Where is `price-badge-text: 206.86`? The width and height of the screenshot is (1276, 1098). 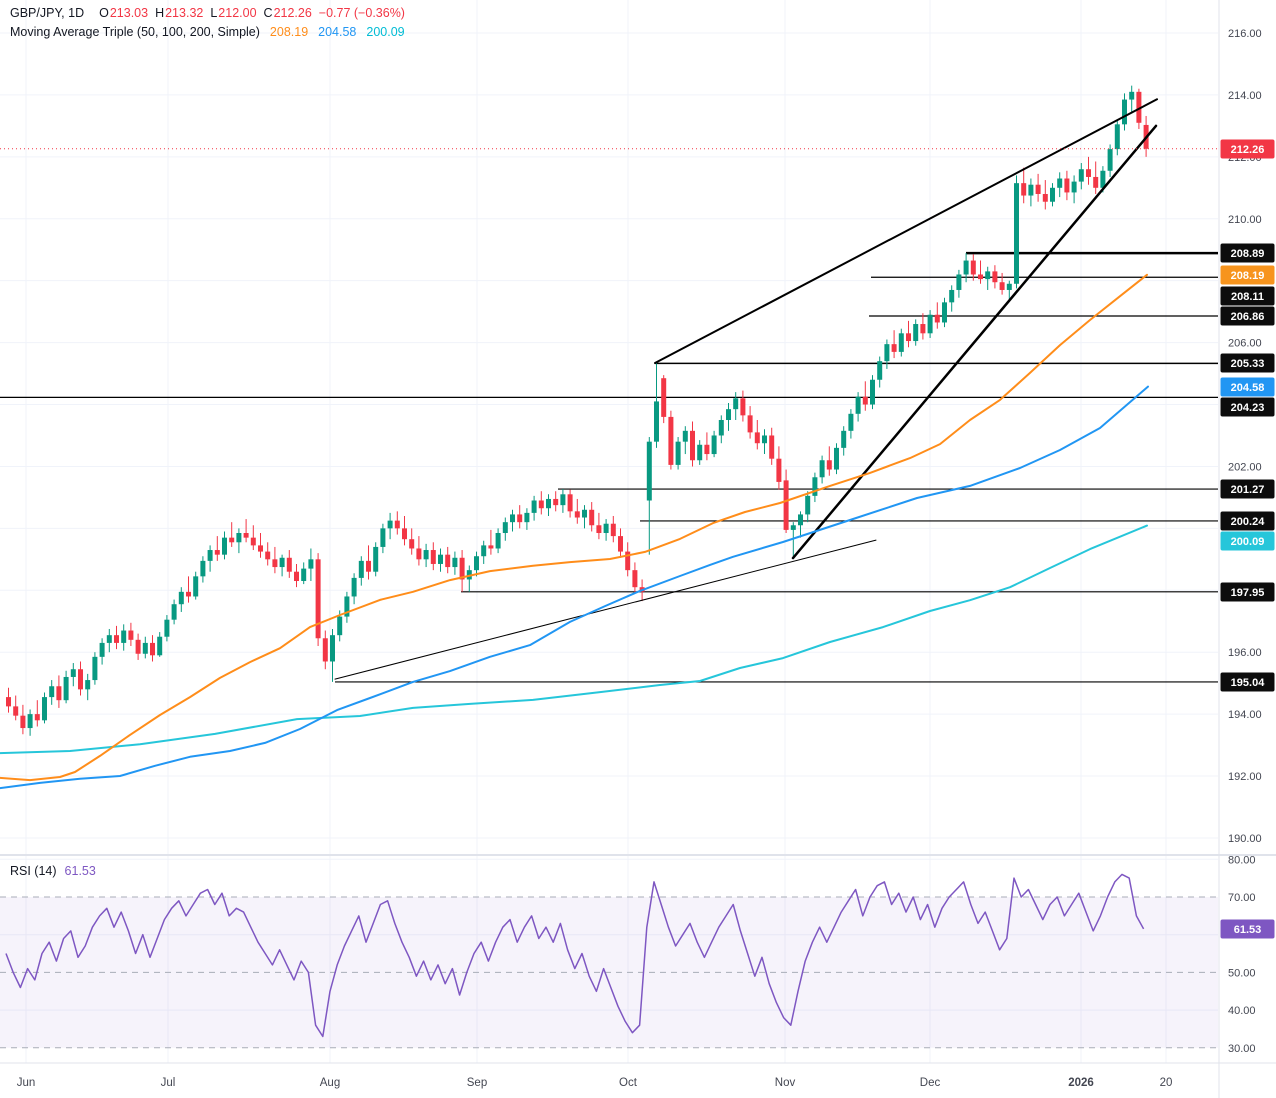
price-badge-text: 206.86 is located at coordinates (1248, 317).